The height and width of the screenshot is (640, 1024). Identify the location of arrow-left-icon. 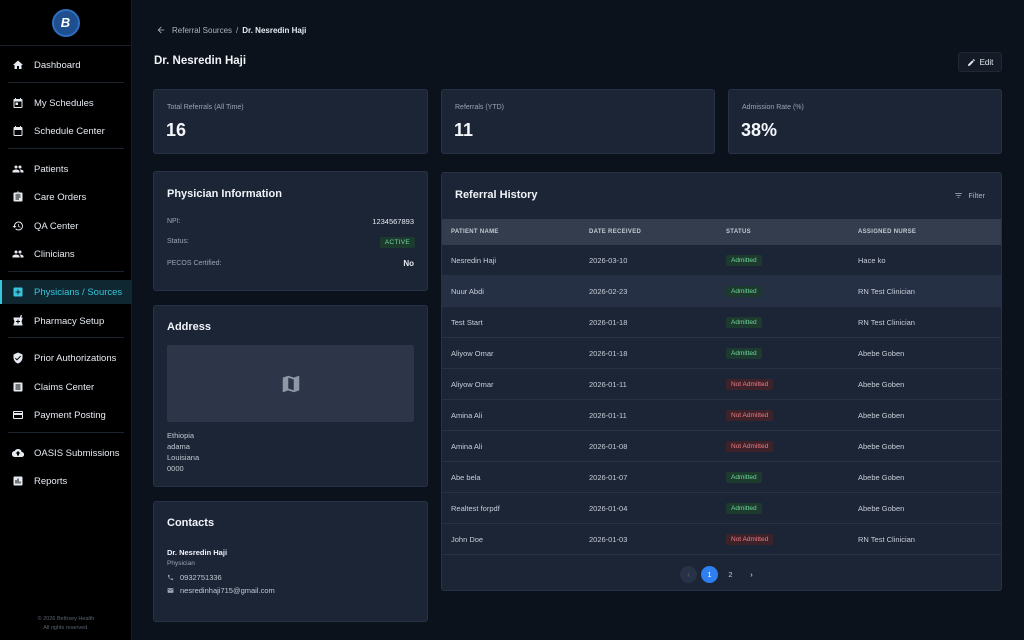
(161, 30).